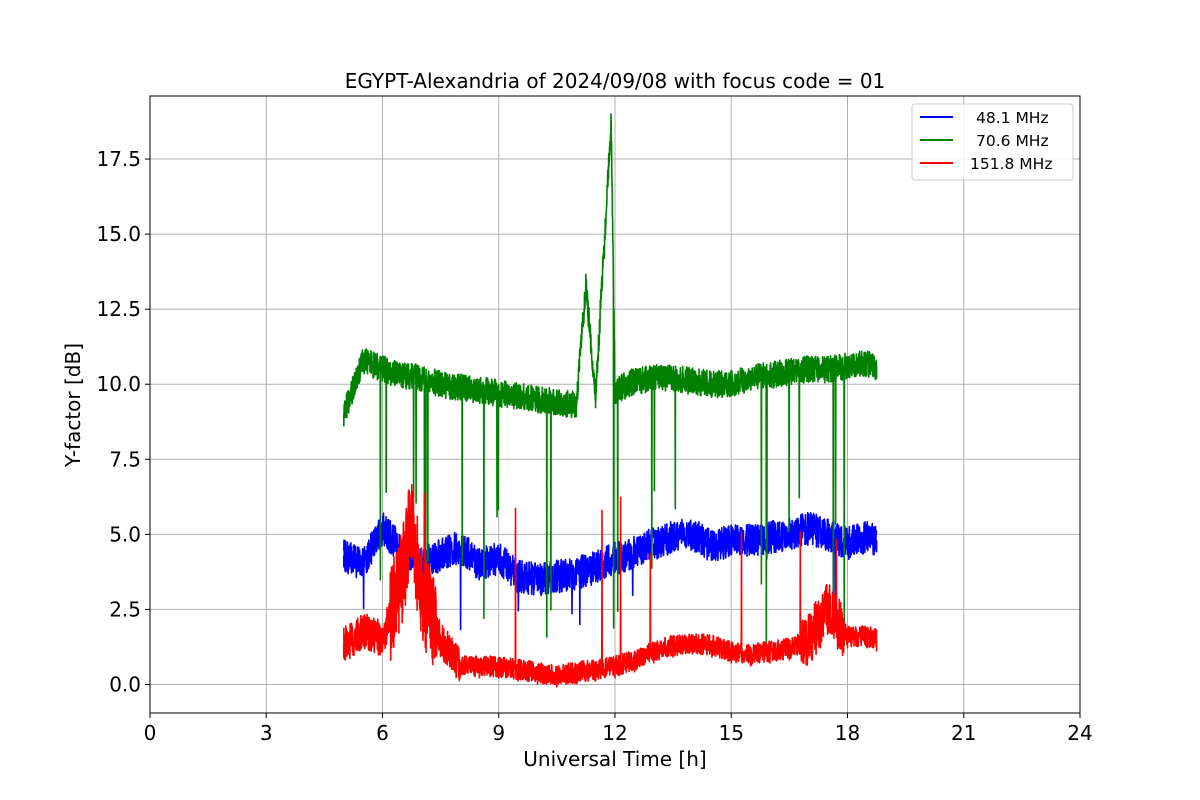  I want to click on legend: 48.1 MHz 70.6 MHz 151.8 MHz, so click(992, 142).